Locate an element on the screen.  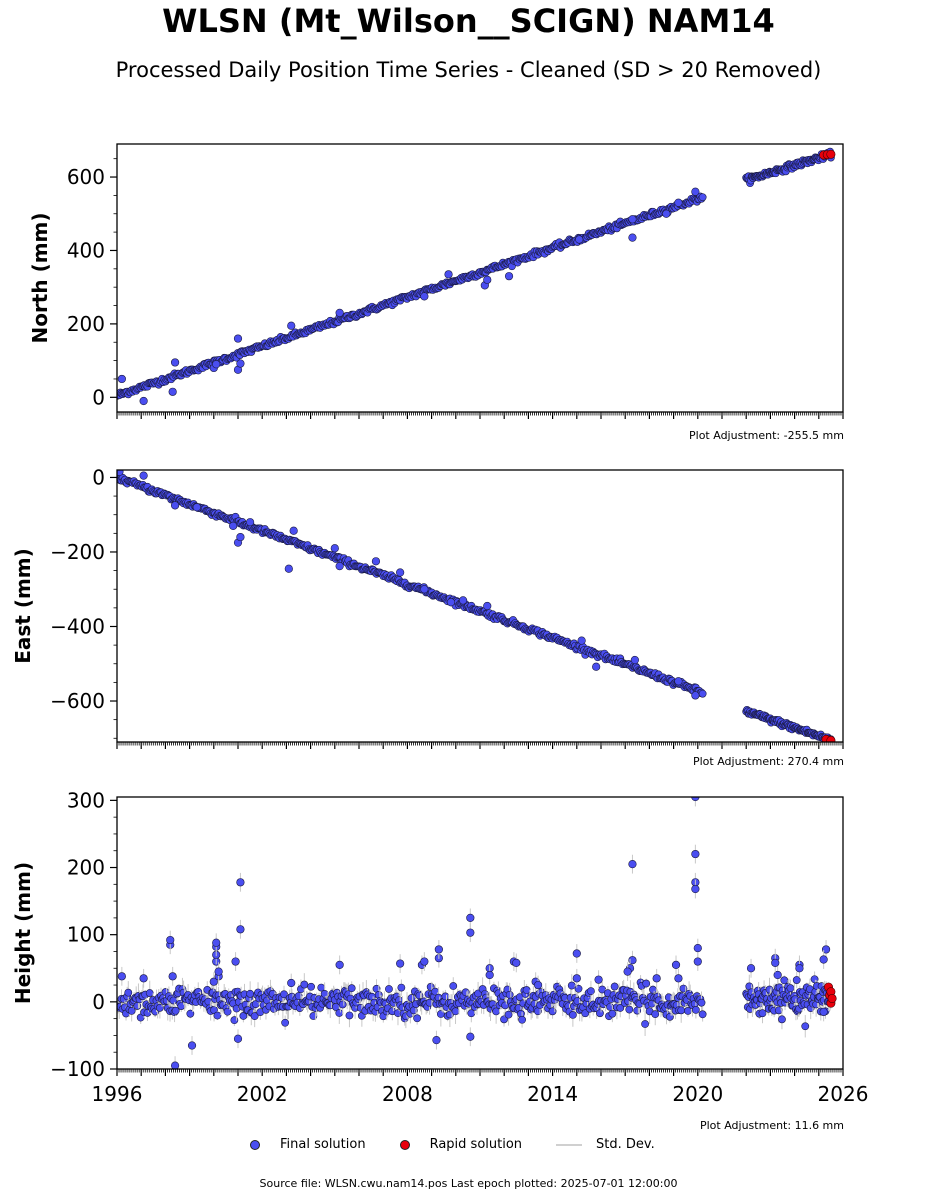
y-tick-label: 100 is located at coordinates (86, 935).